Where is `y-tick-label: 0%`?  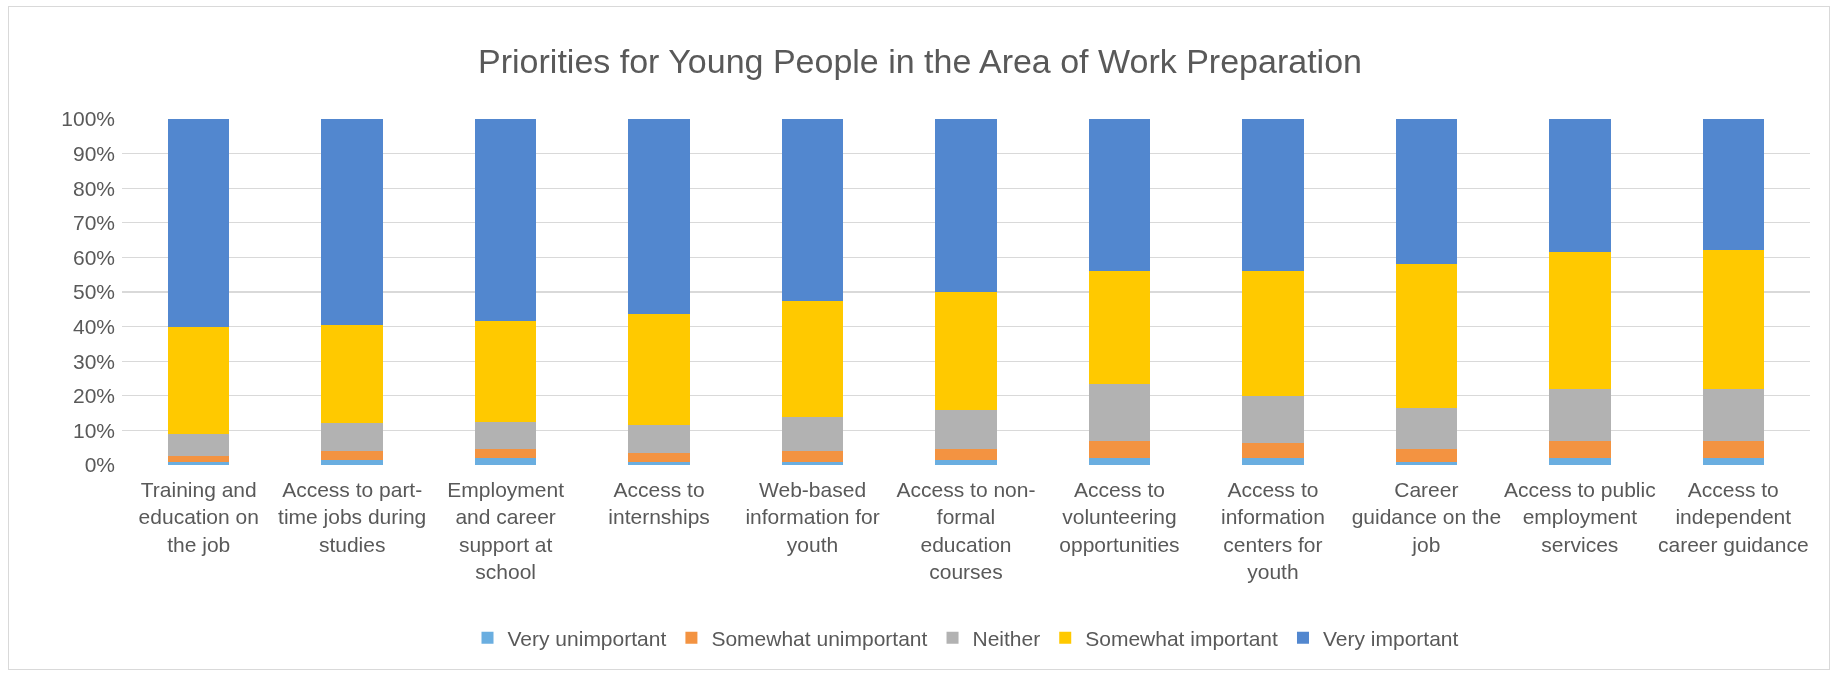 y-tick-label: 0% is located at coordinates (99, 465).